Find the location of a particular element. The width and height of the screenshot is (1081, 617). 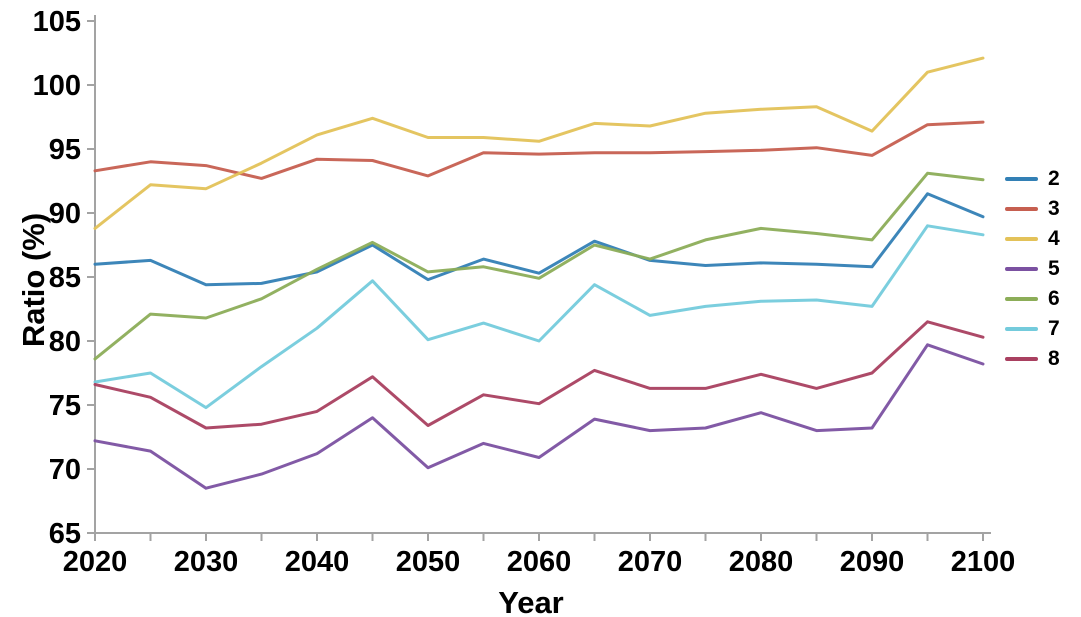

legend-item-6: 6 is located at coordinates (1032, 298).